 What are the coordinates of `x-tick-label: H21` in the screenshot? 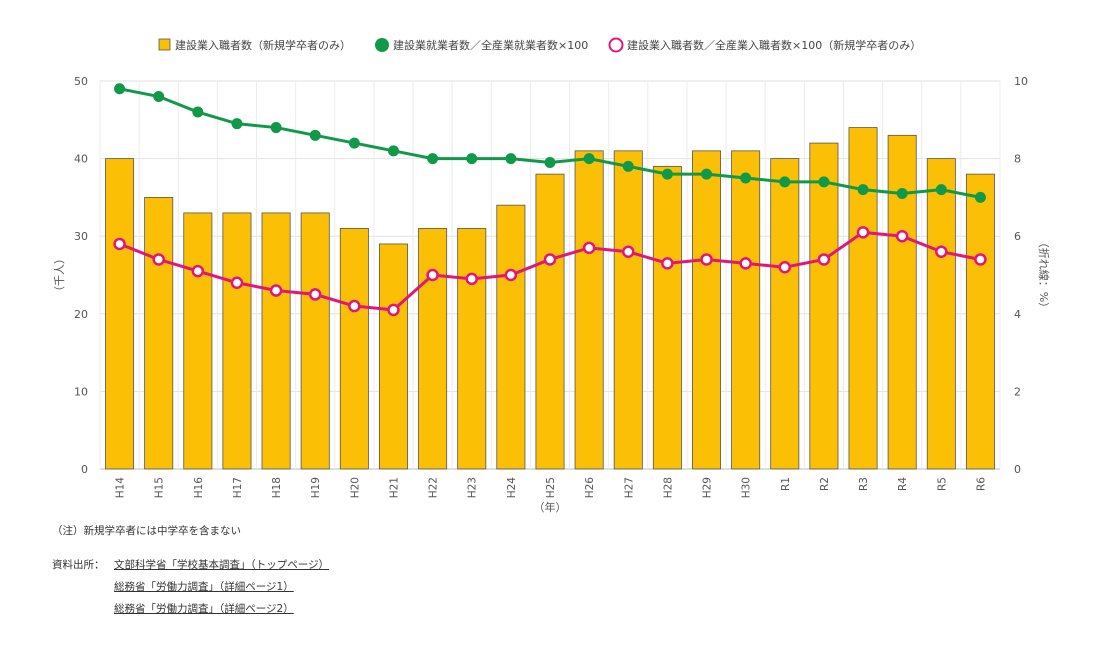 It's located at (394, 487).